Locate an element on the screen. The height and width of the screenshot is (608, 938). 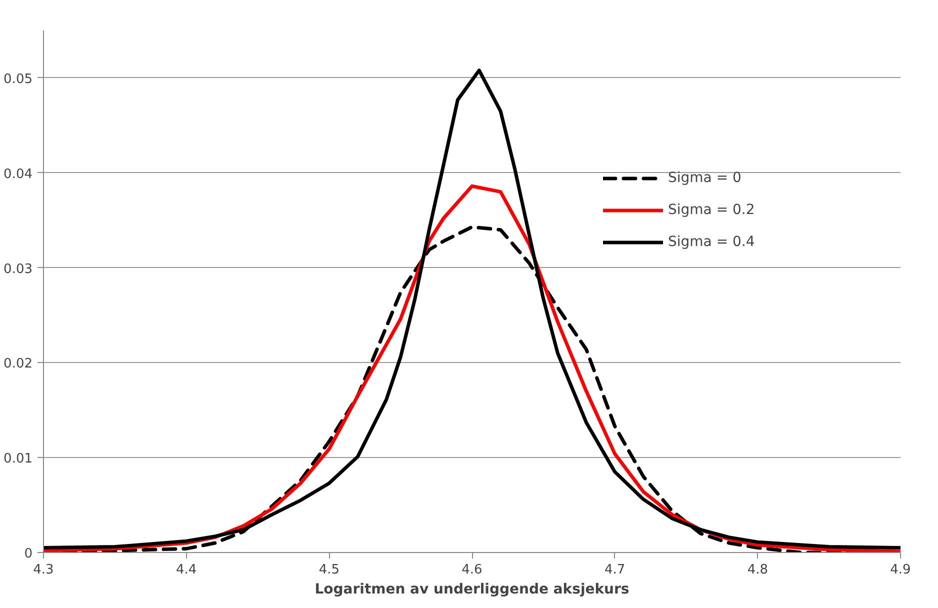
y-tick-label: 0 is located at coordinates (28, 554).